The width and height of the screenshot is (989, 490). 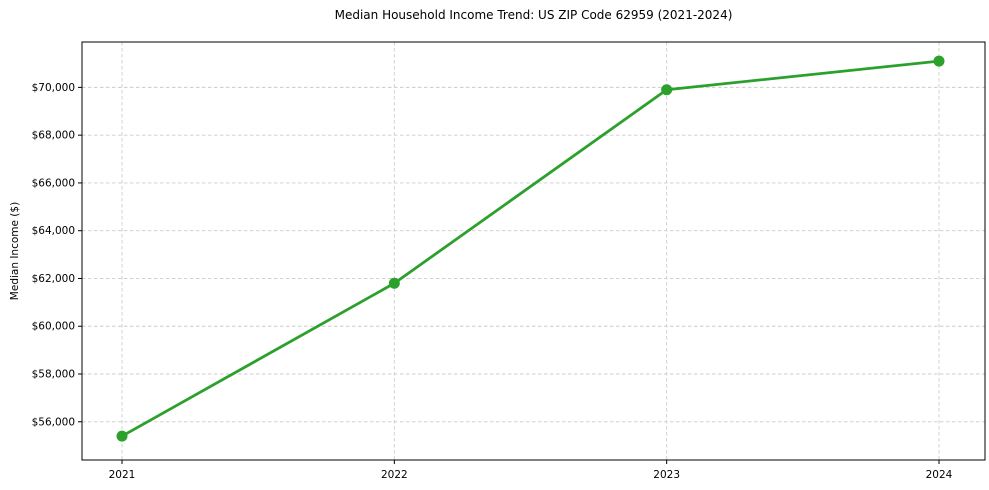 What do you see at coordinates (53, 279) in the screenshot?
I see `y-tick-label: $62,000` at bounding box center [53, 279].